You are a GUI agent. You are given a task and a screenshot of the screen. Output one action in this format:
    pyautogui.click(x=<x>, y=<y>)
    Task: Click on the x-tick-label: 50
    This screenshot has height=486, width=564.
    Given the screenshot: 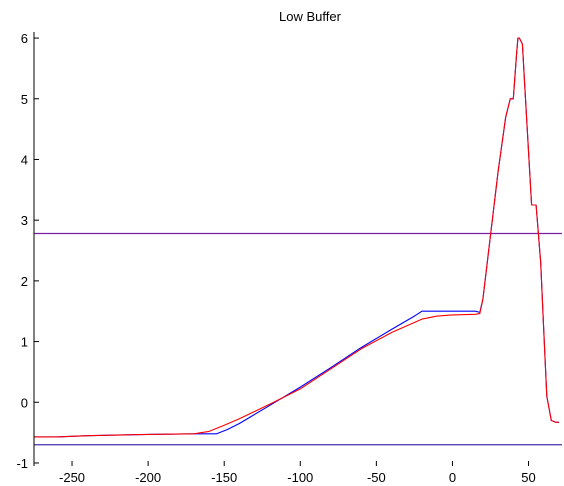 What is the action you would take?
    pyautogui.click(x=528, y=477)
    